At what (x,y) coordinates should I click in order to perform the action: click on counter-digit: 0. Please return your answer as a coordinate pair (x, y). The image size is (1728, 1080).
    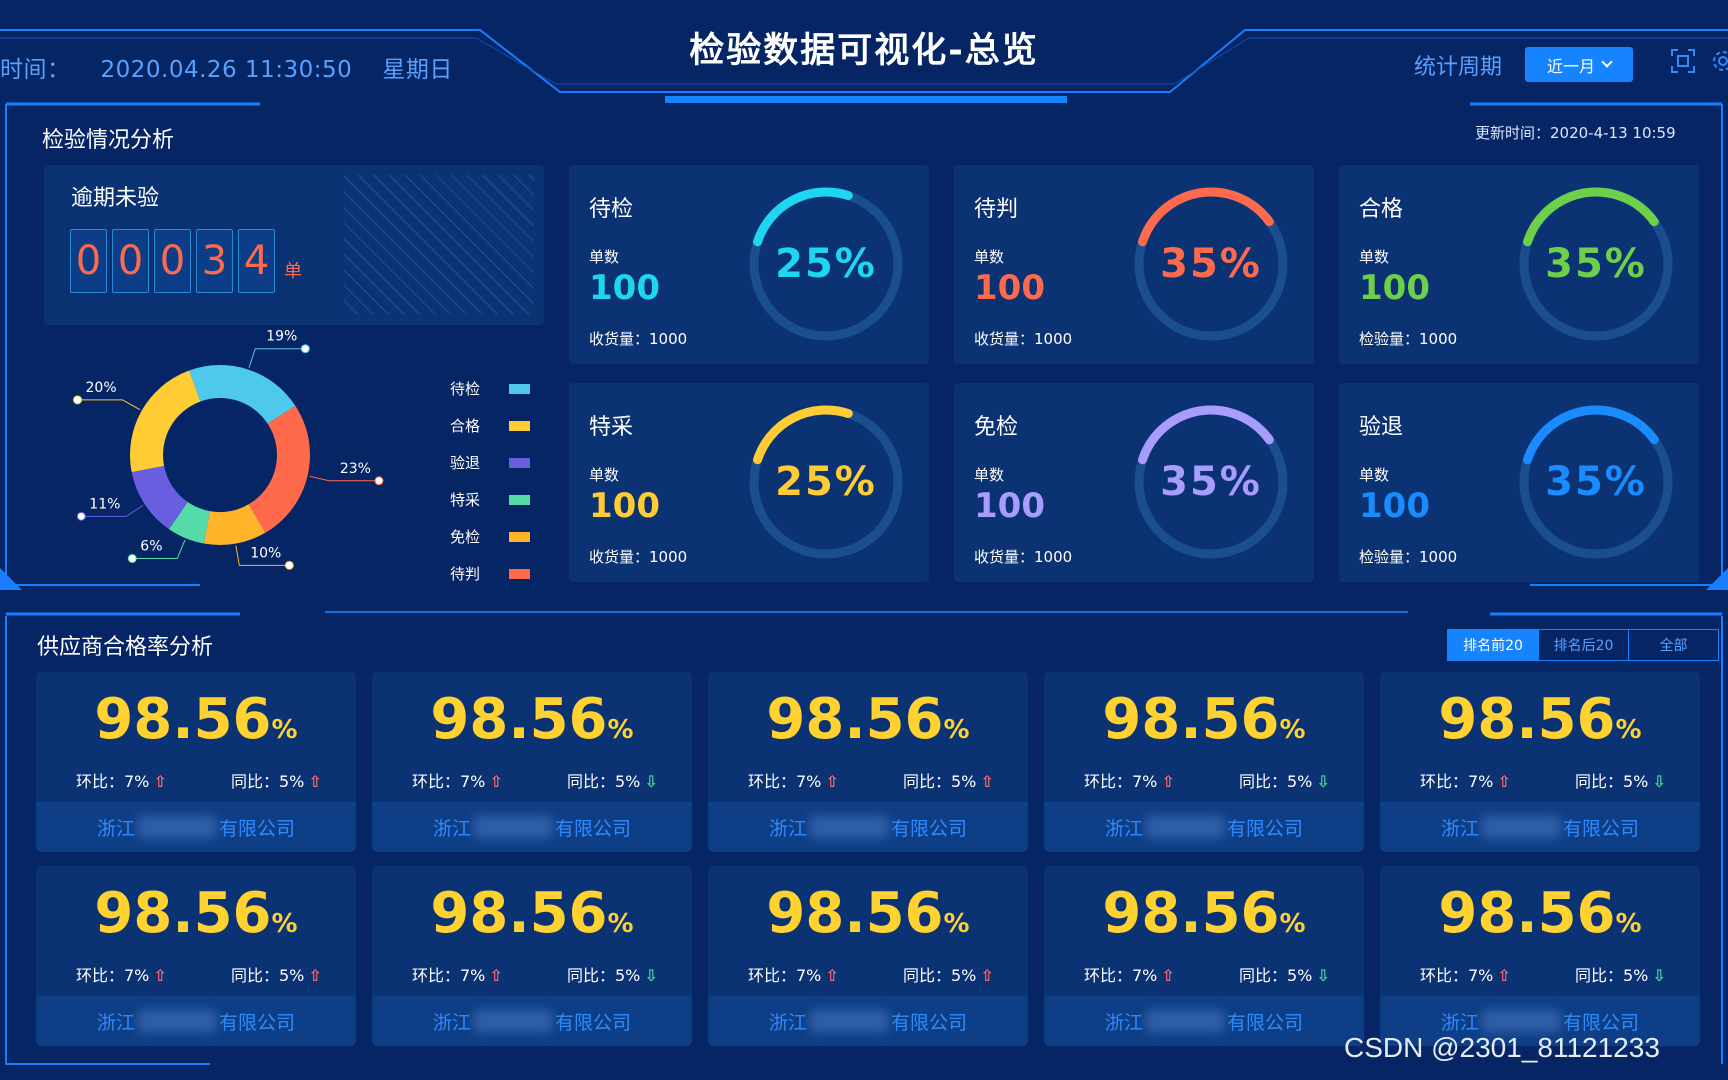
    Looking at the image, I should click on (88, 261).